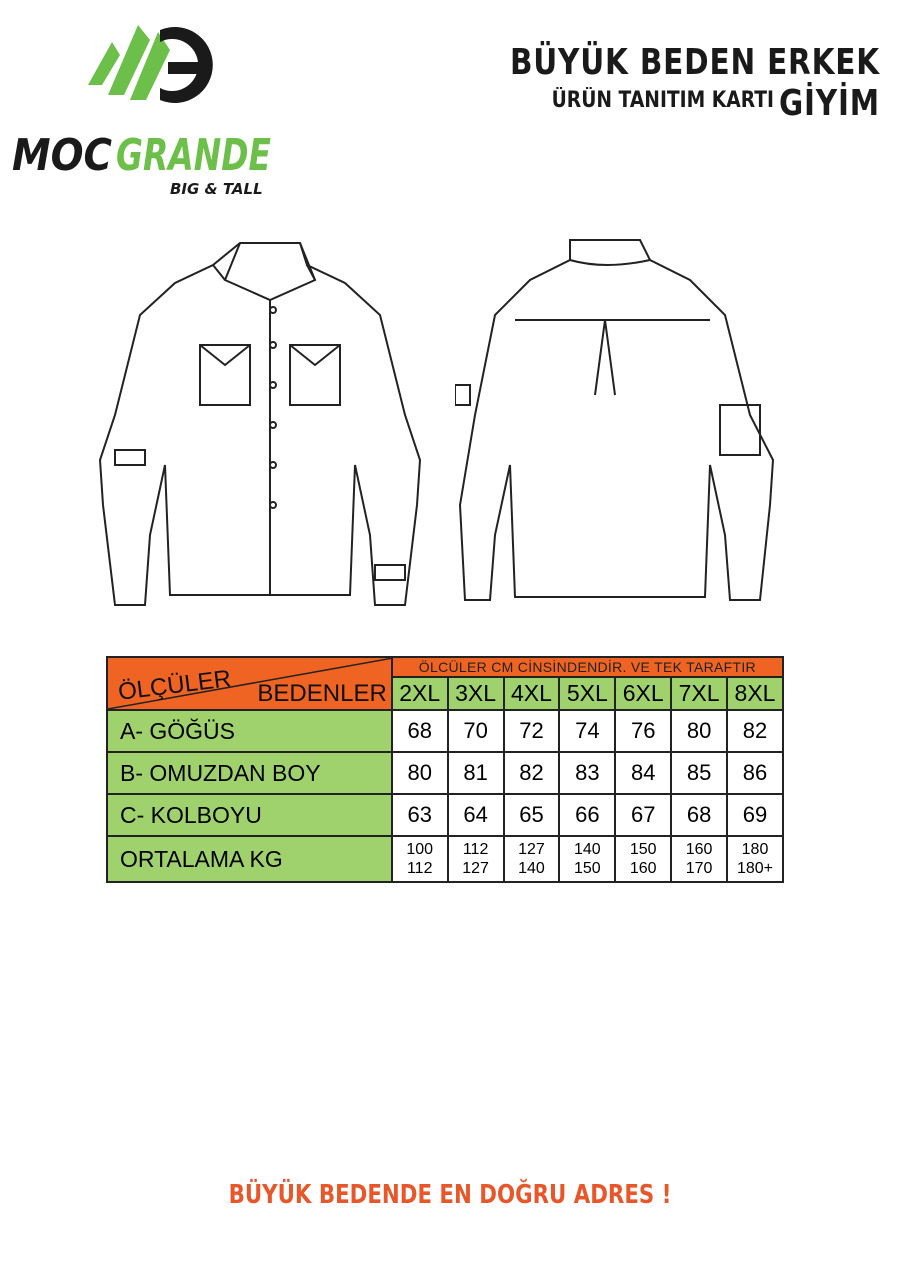 This screenshot has height=1272, width=900. What do you see at coordinates (141, 111) in the screenshot?
I see `brand-logo: MOC GRANDE BIG & TALL` at bounding box center [141, 111].